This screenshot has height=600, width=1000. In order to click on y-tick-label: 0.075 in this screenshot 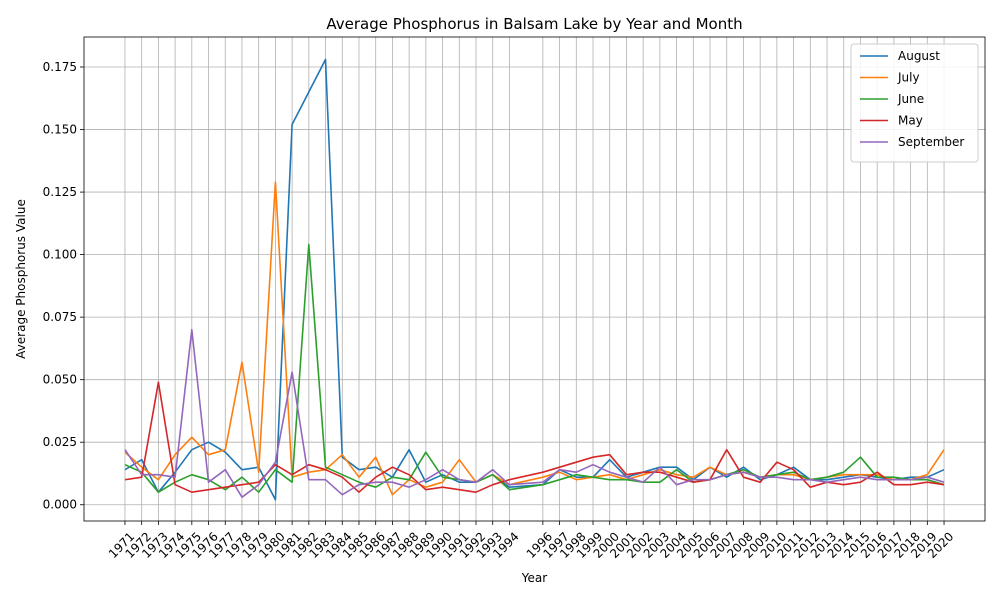, I will do `click(60, 317)`.